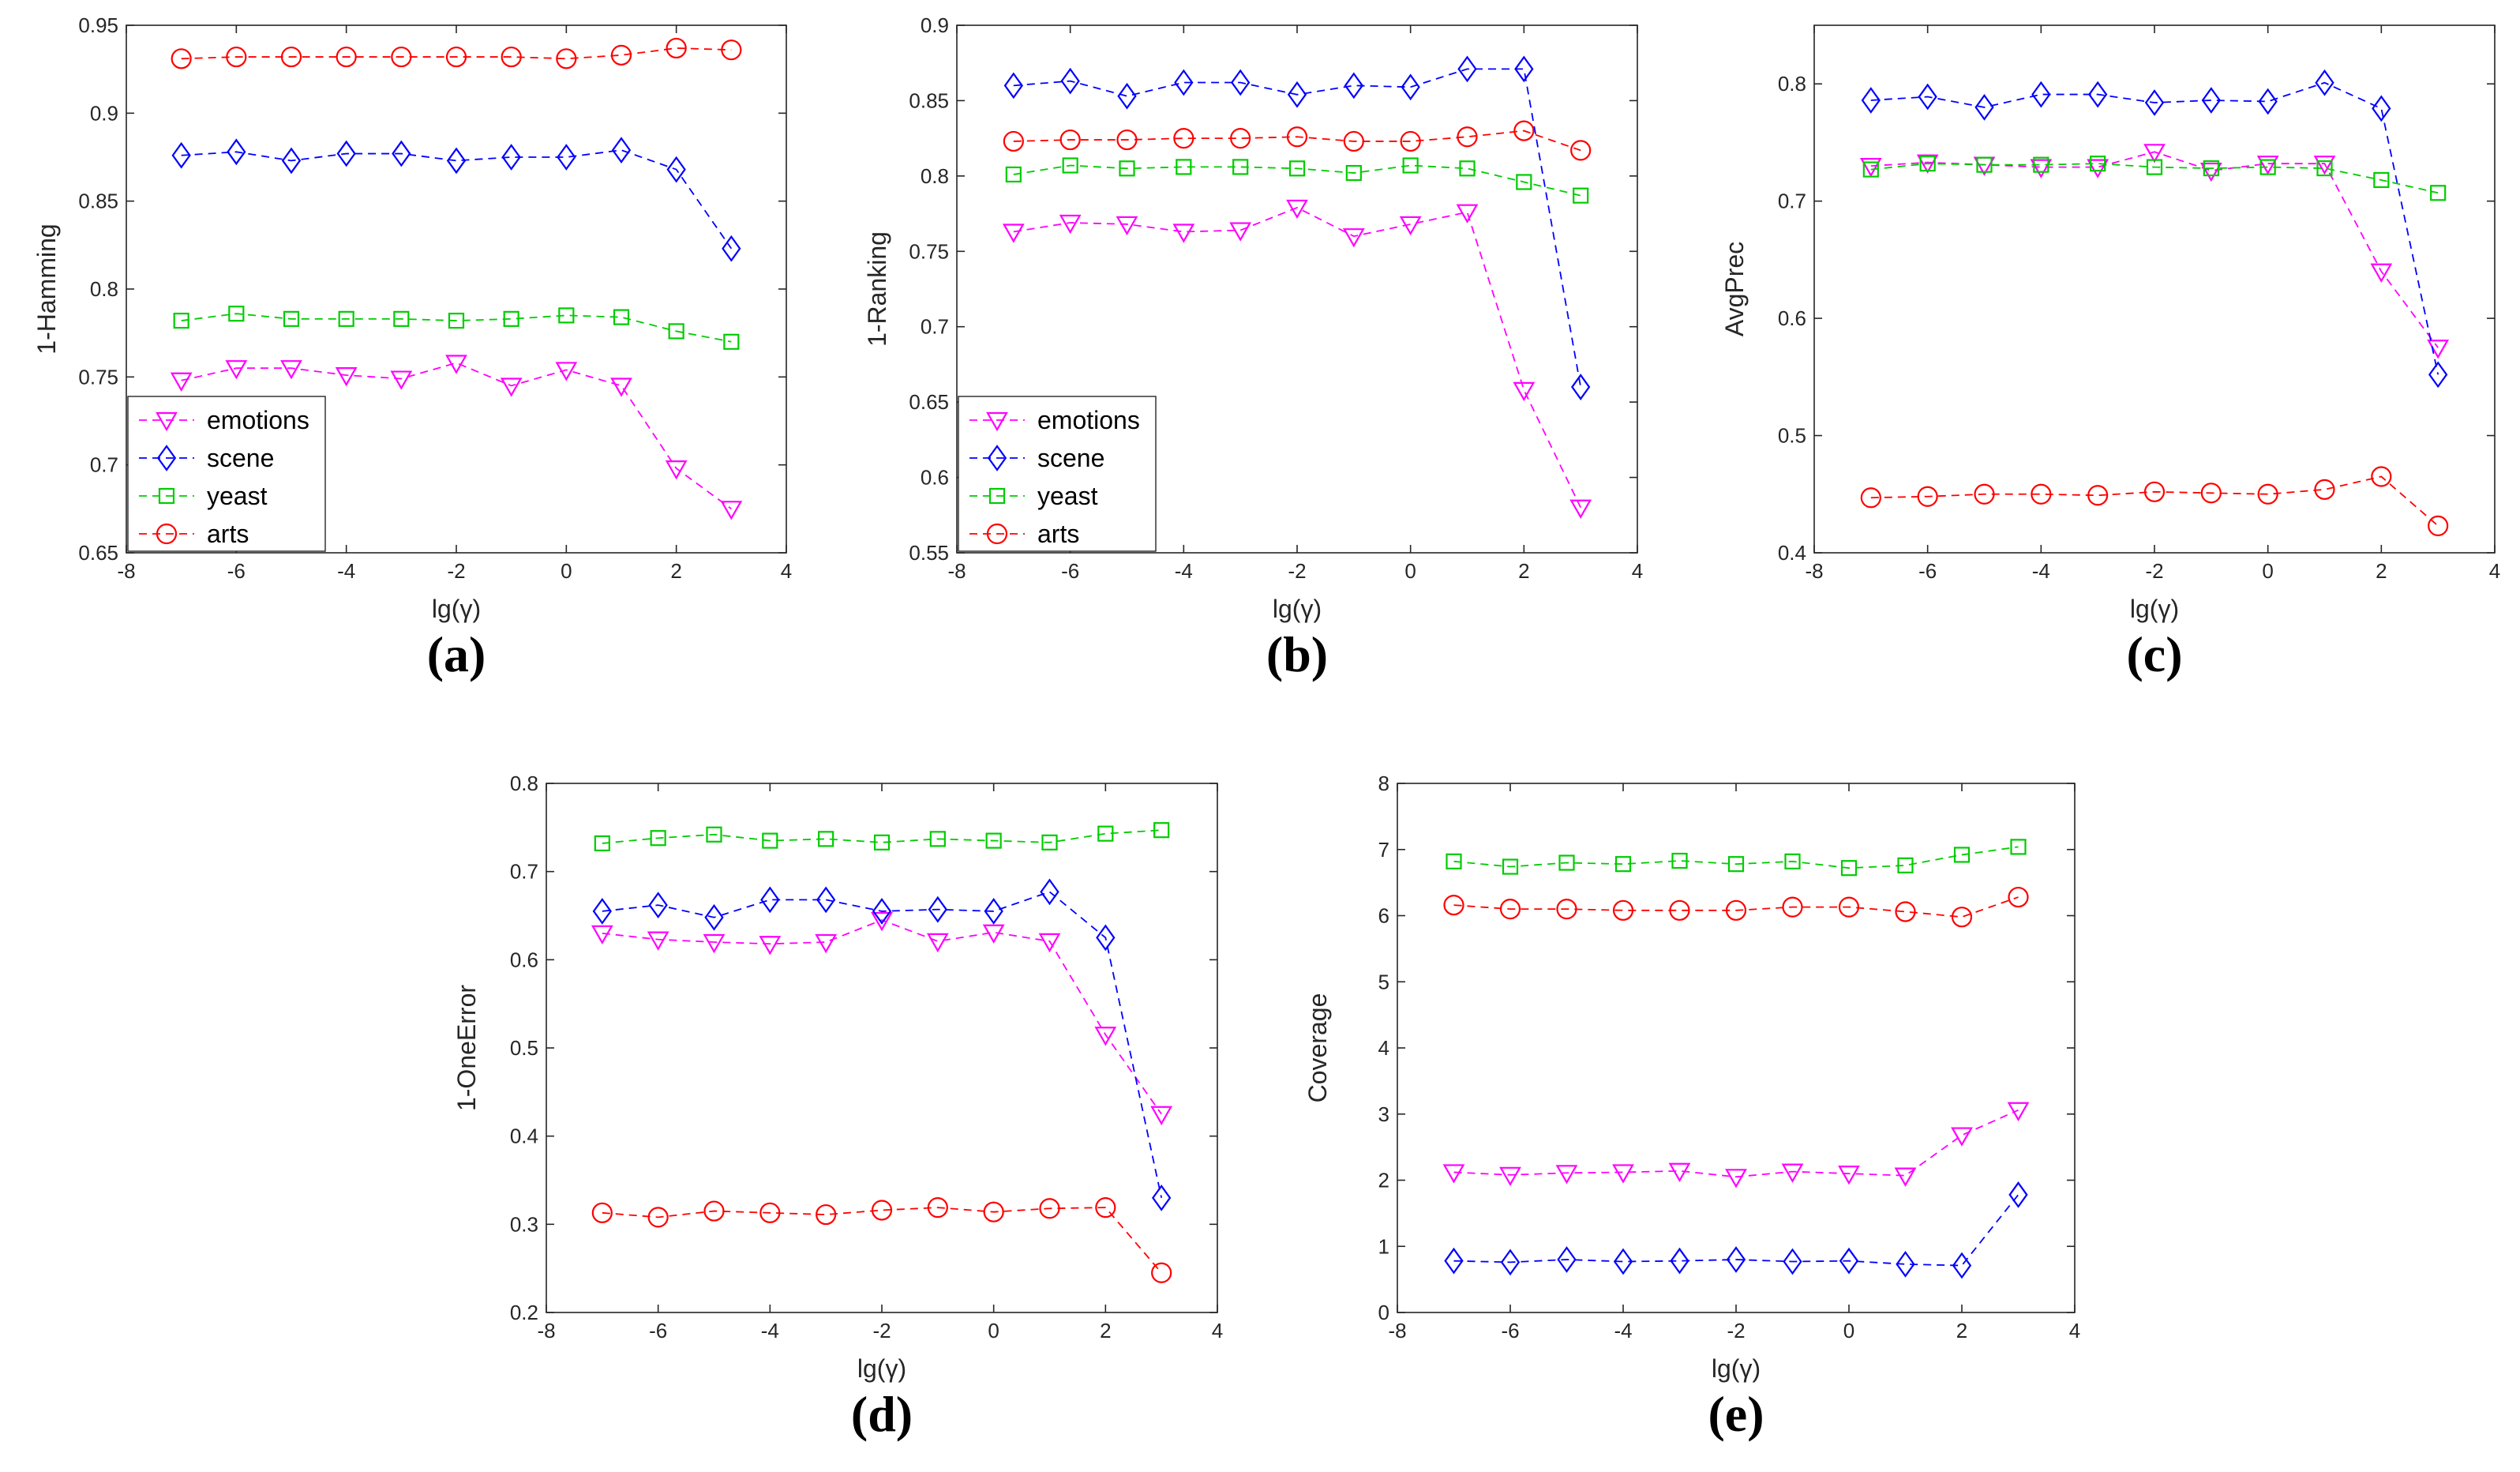 This screenshot has height=1472, width=2520. What do you see at coordinates (1088, 420) in the screenshot?
I see `legend-label-emotions: emotions` at bounding box center [1088, 420].